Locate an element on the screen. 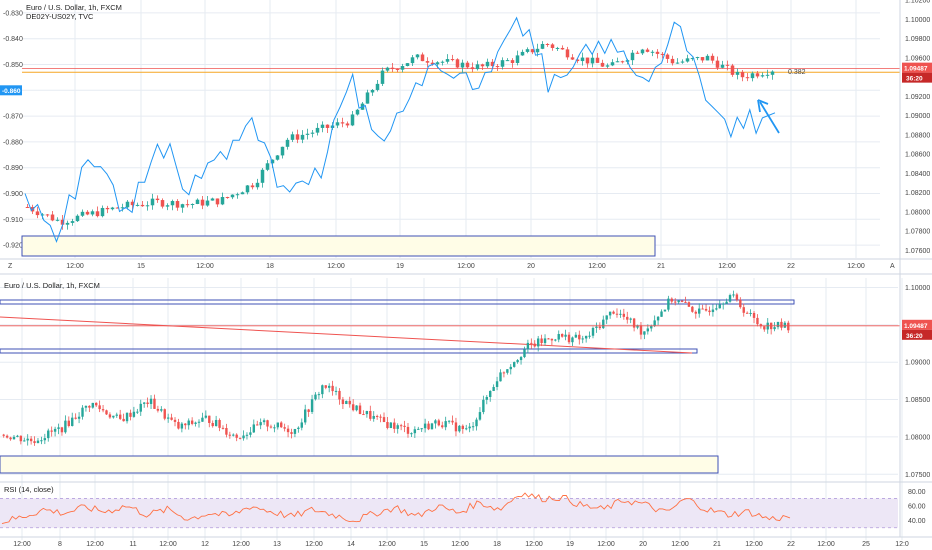  bottom-time-label: 8 is located at coordinates (60, 544).